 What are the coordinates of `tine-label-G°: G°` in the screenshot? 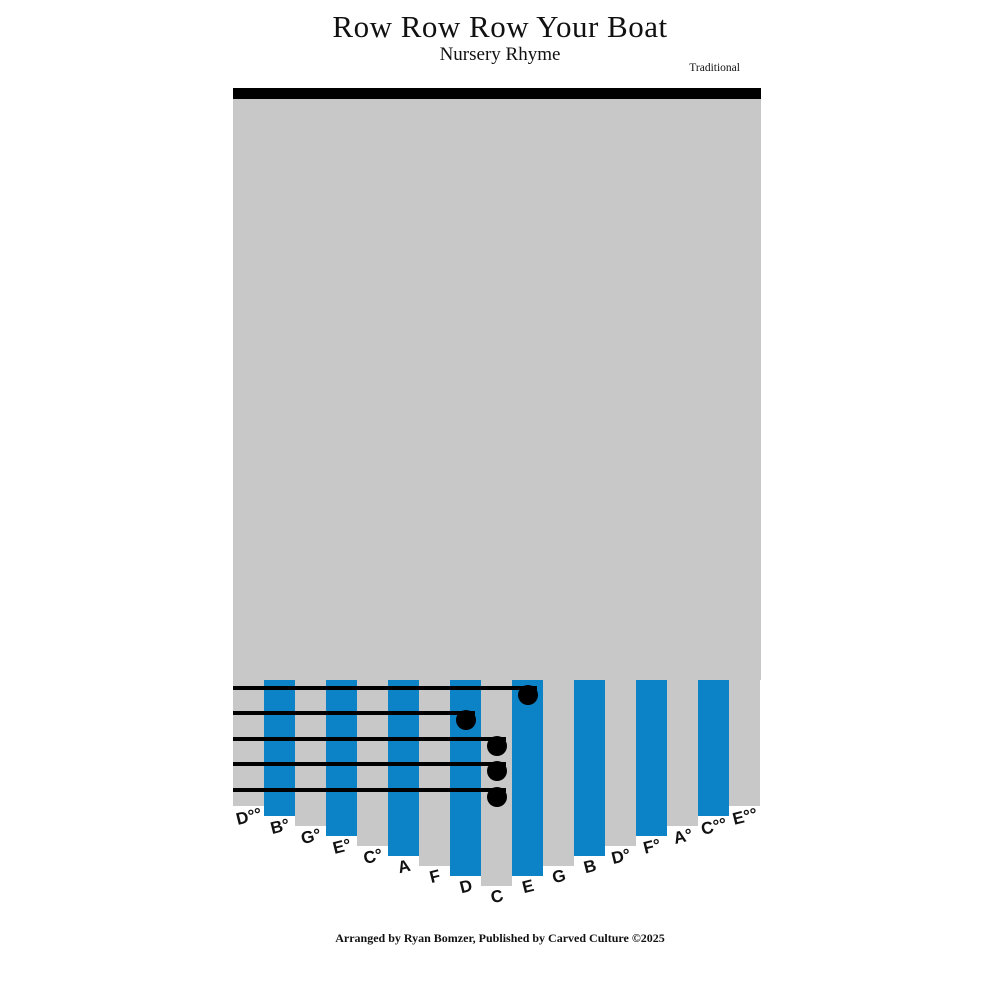 It's located at (310, 836).